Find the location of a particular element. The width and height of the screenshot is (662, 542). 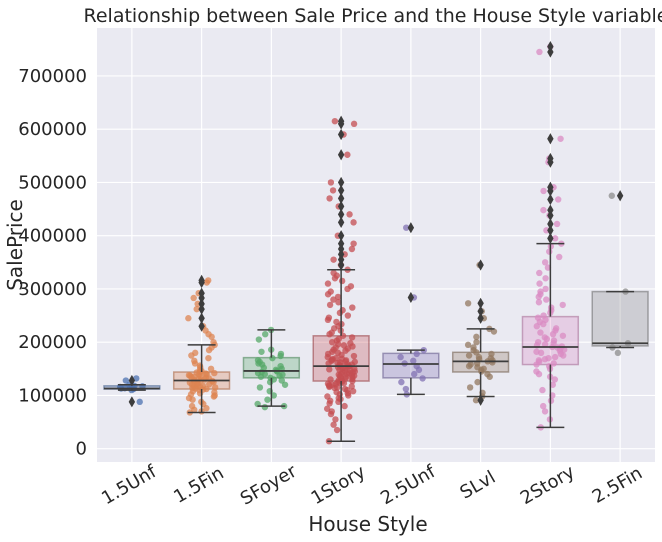

y-tick-label: 200000 is located at coordinates (52, 342).